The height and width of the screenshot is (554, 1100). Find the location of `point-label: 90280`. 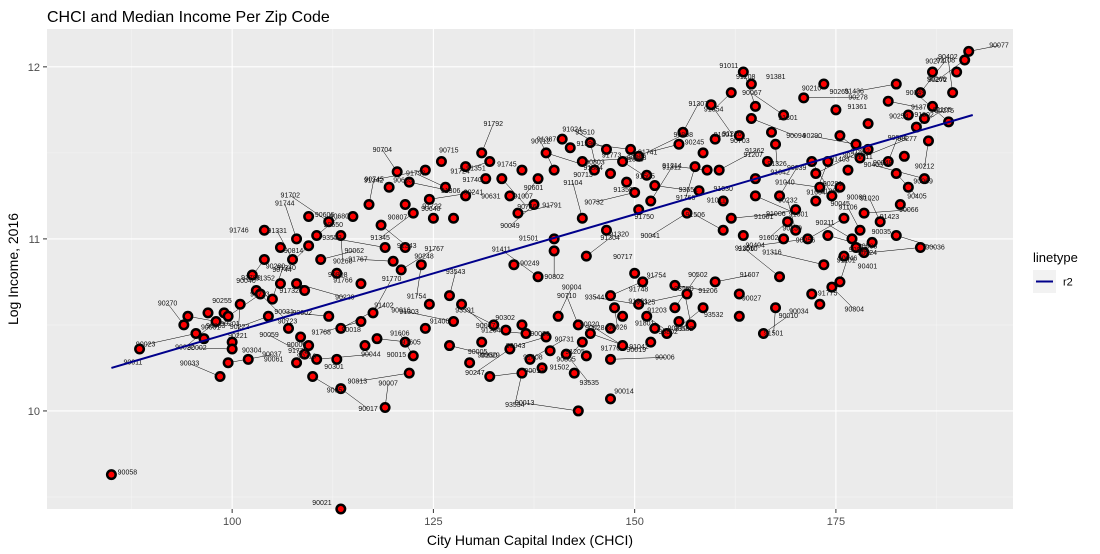

point-label: 90280 is located at coordinates (276, 266).